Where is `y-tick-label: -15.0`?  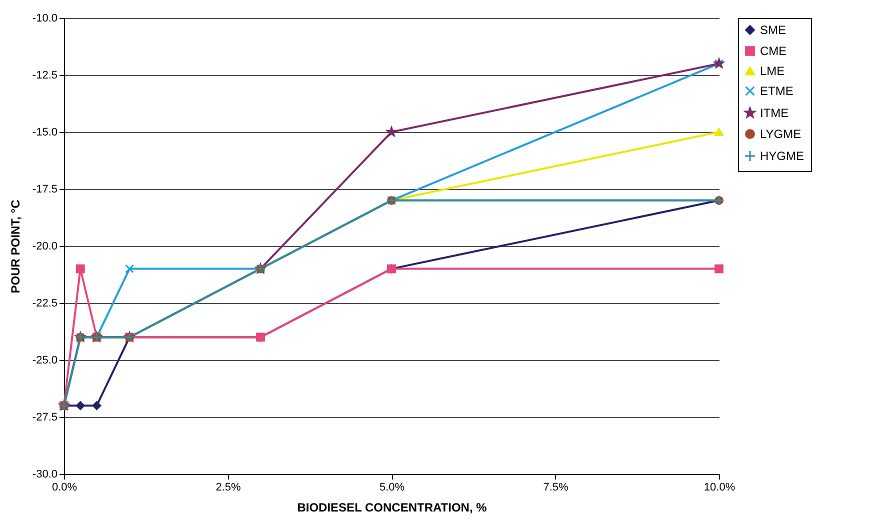 y-tick-label: -15.0 is located at coordinates (45, 132).